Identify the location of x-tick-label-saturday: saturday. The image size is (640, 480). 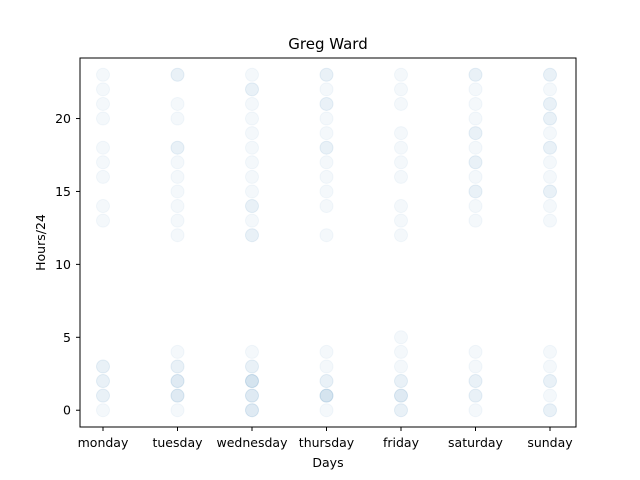
(476, 442).